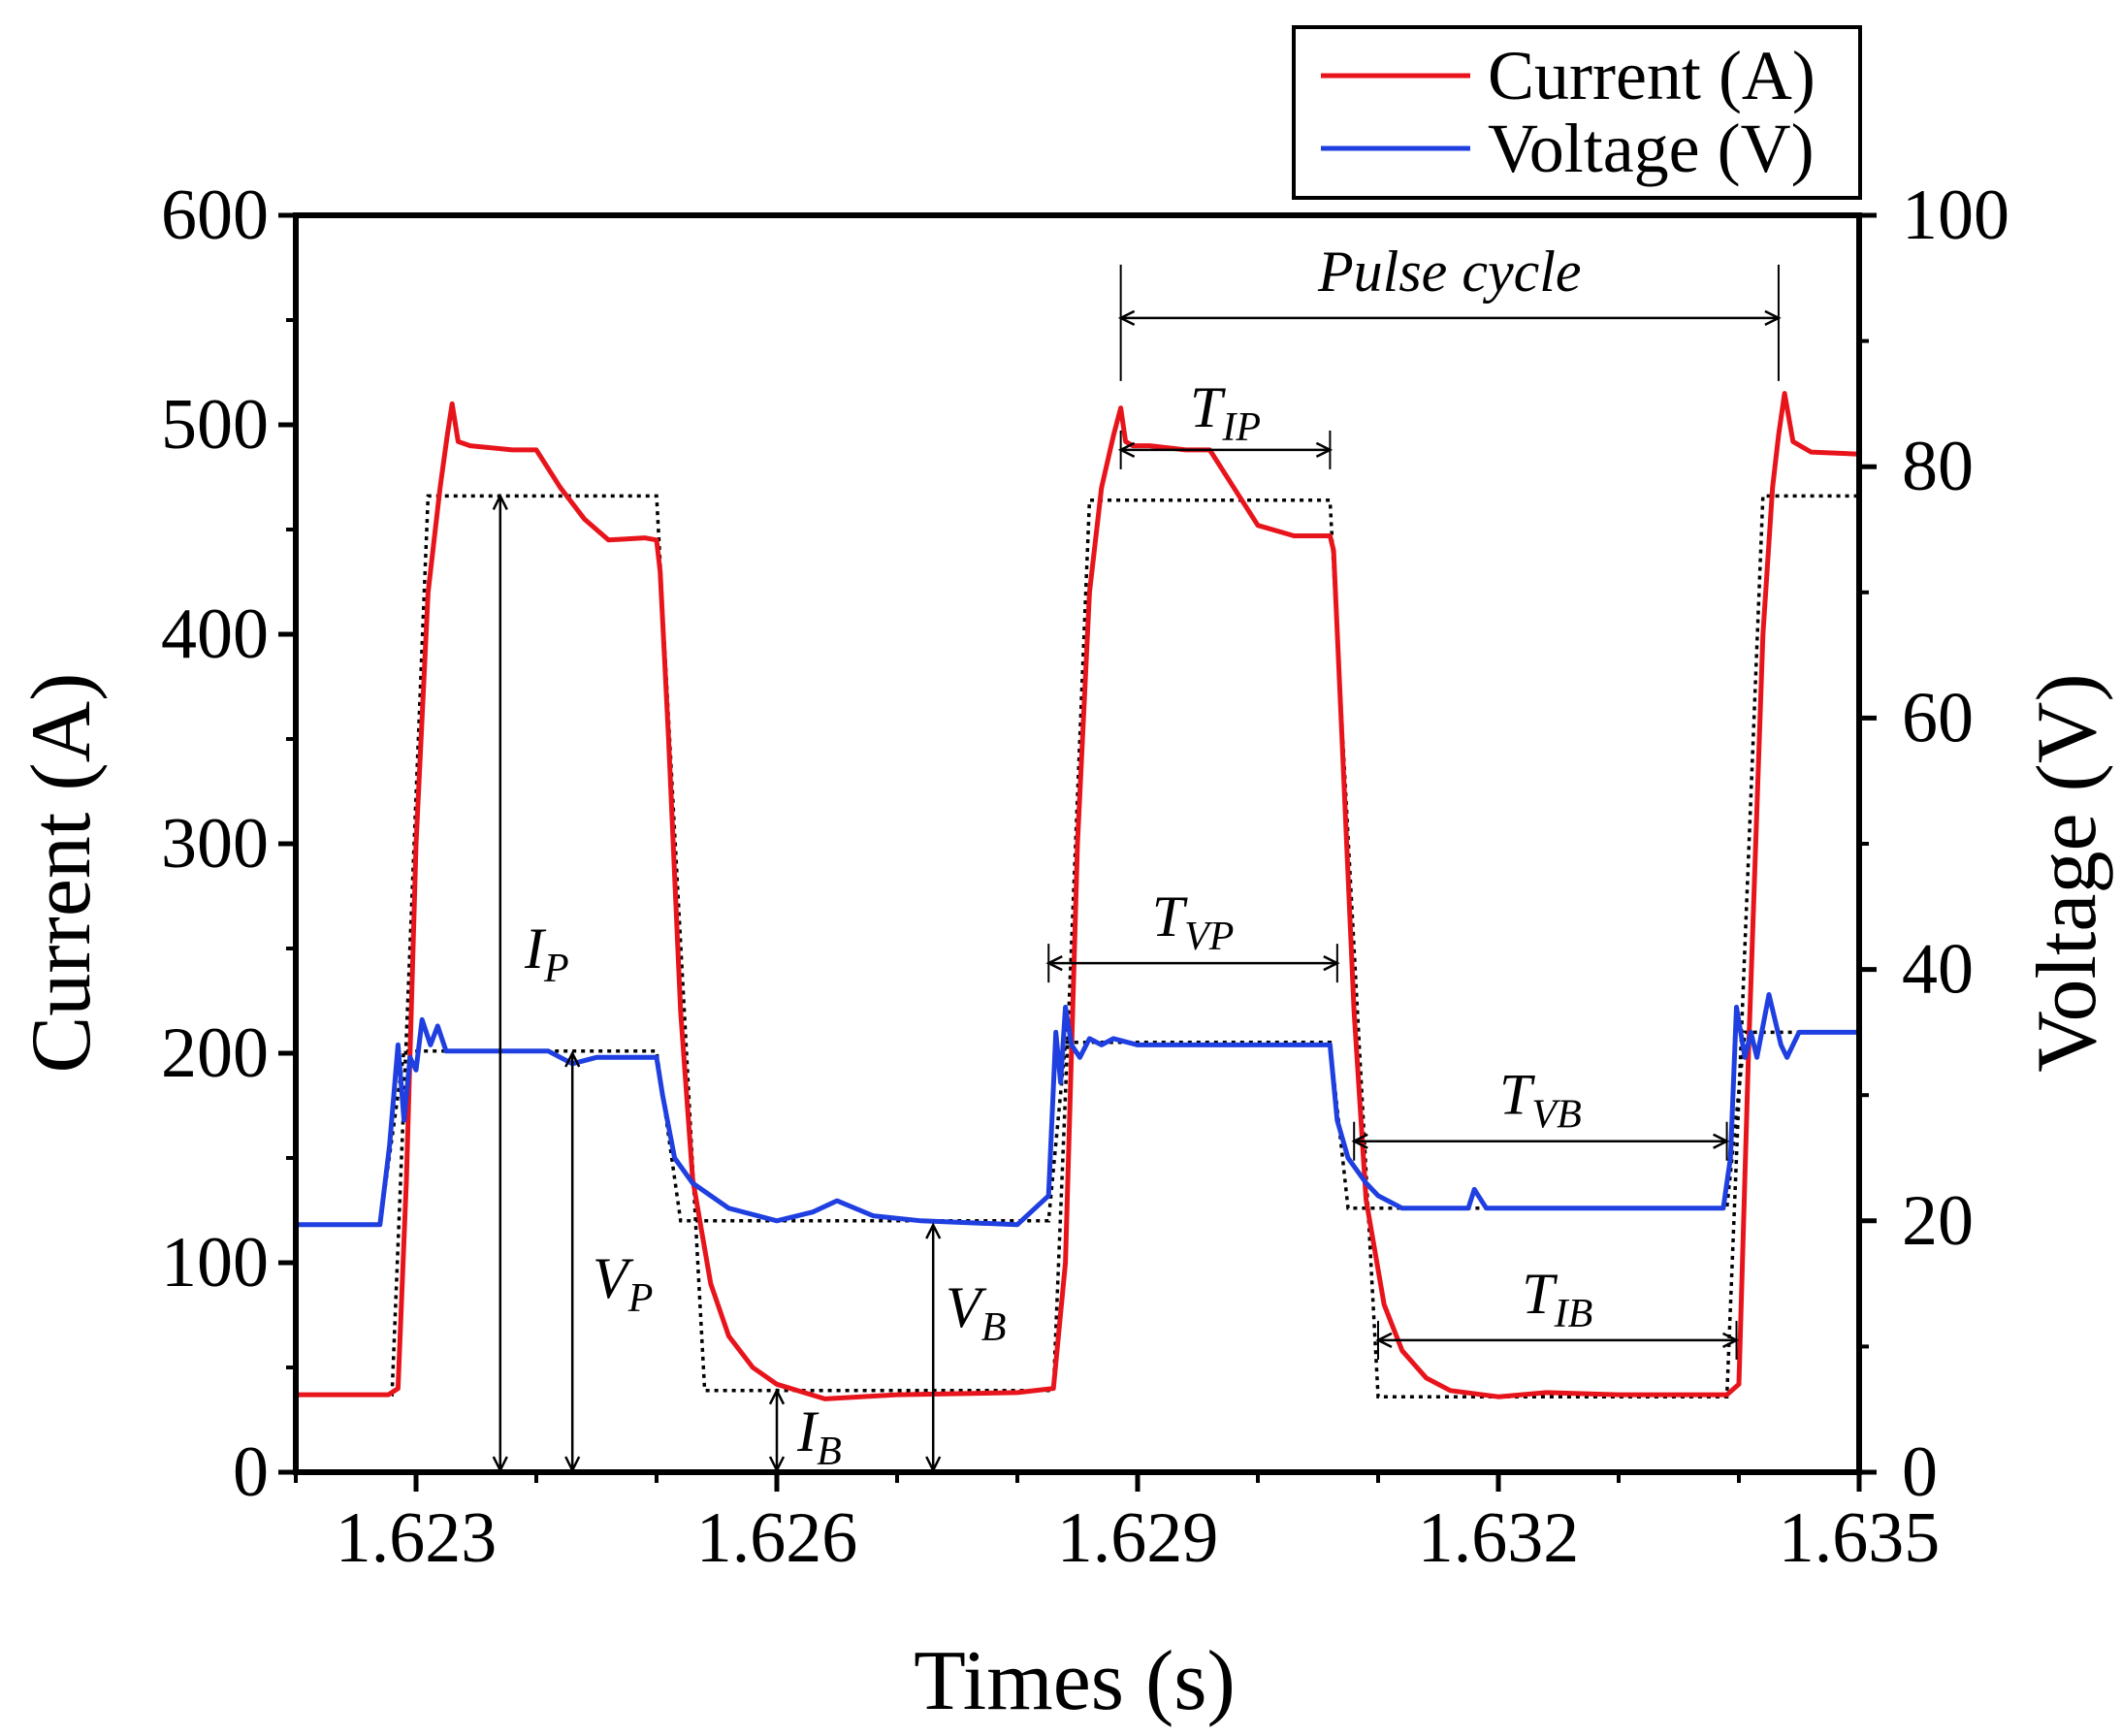 This screenshot has width=2121, height=1736. I want to click on annotation-main-2: T, so click(1170, 916).